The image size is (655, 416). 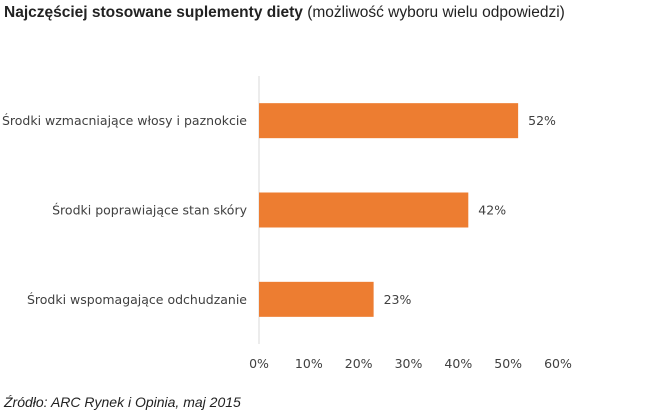 I want to click on x-tick-label: 10%, so click(x=309, y=363).